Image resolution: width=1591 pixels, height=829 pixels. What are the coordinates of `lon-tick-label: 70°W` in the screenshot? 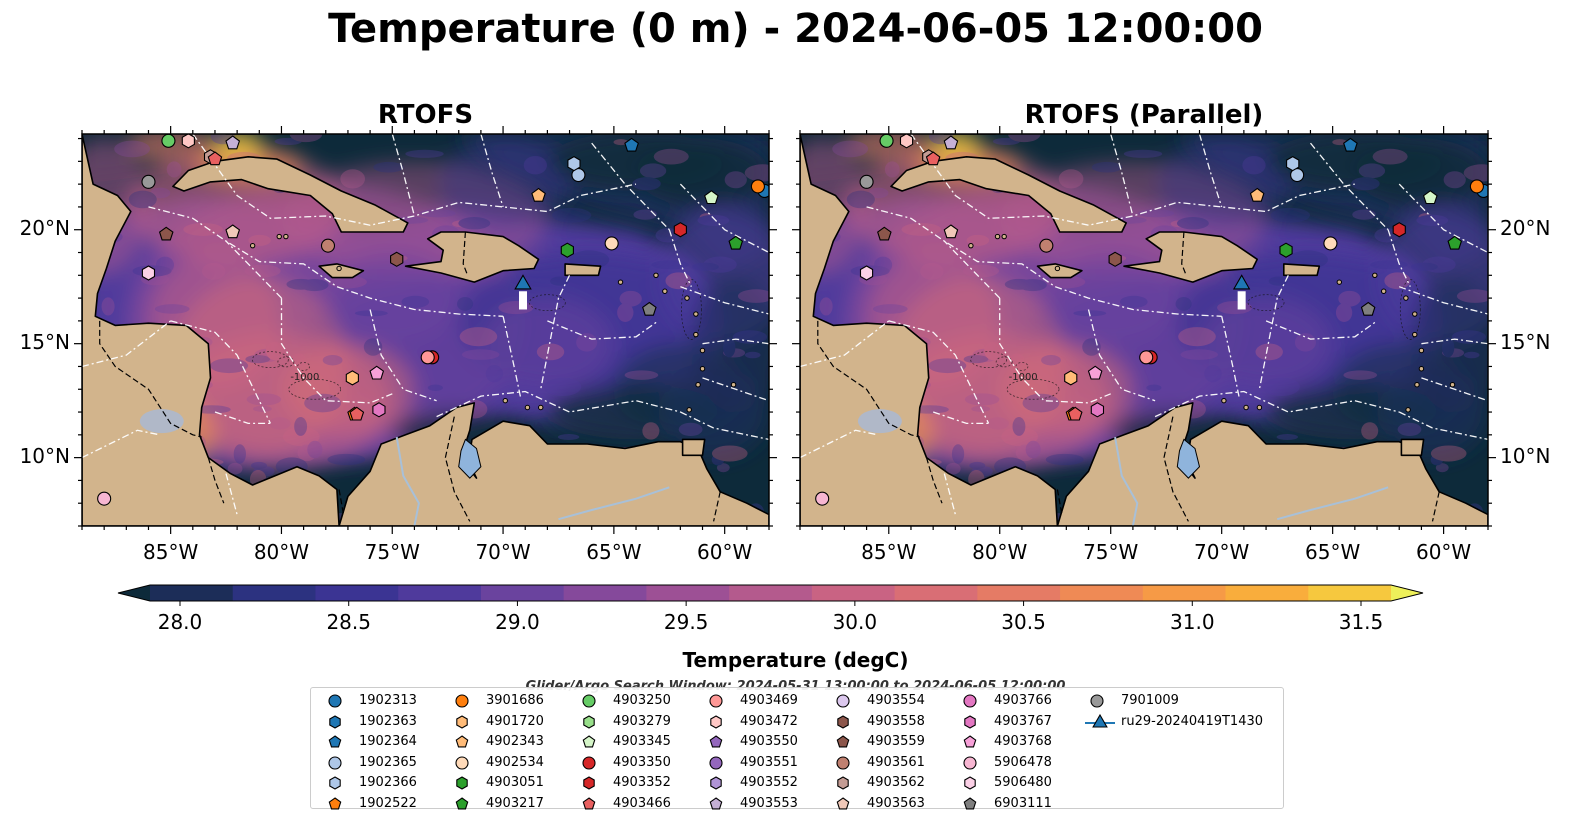 It's located at (1221, 552).